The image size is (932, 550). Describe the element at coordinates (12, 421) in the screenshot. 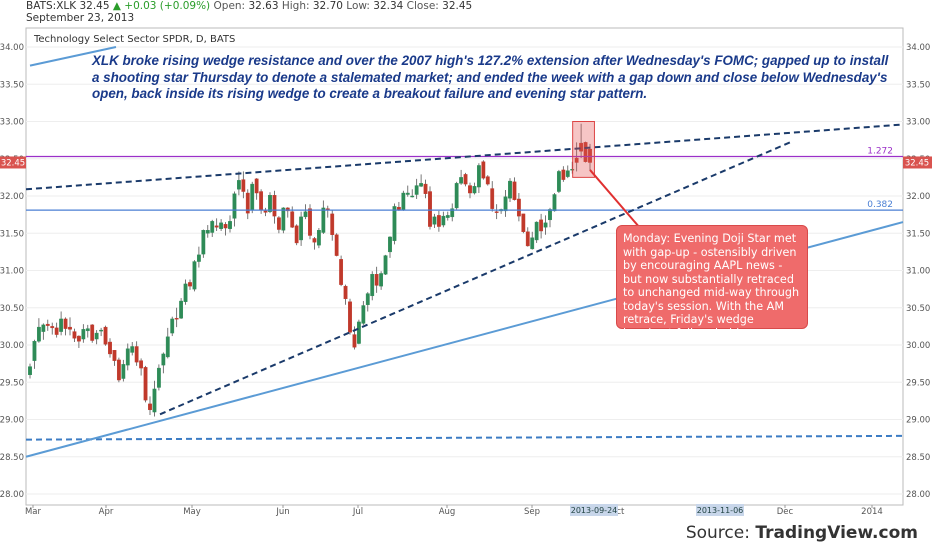

I see `y-tick-label-left: 29.00` at that location.